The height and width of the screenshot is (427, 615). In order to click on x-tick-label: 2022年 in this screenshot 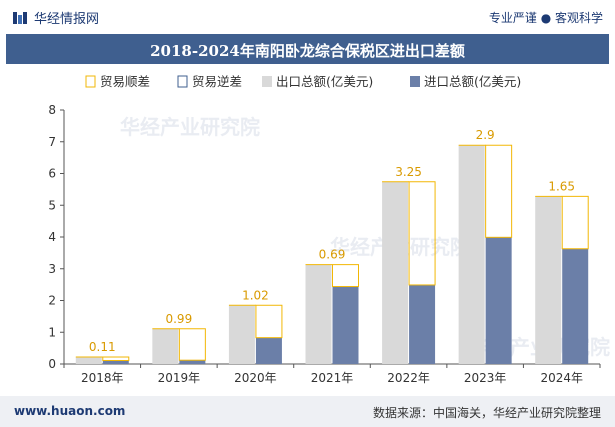, I will do `click(408, 378)`.